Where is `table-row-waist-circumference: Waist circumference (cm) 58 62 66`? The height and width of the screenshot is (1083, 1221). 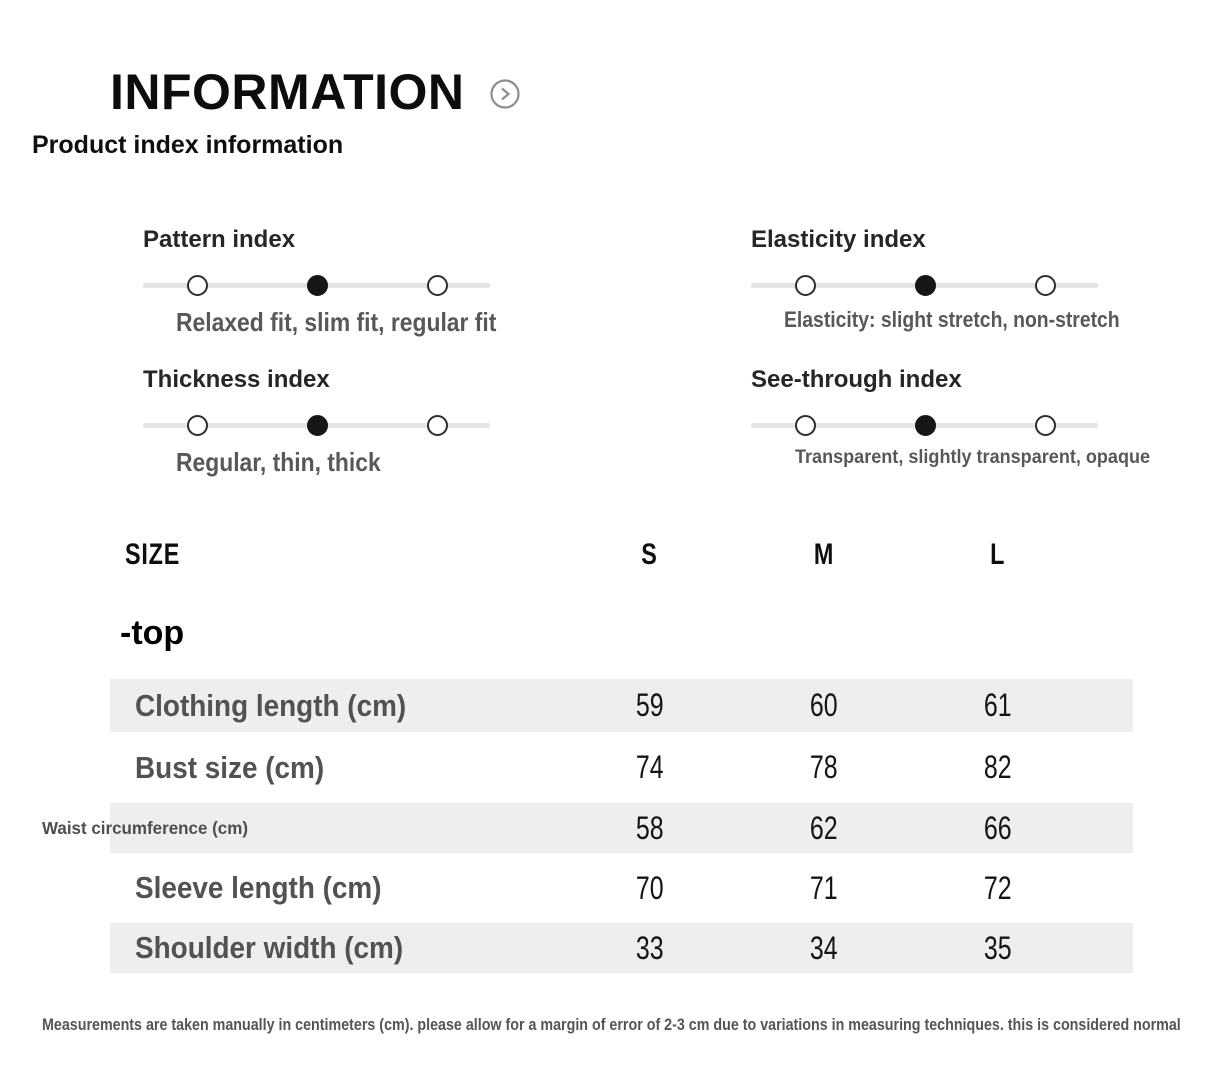
table-row-waist-circumference: Waist circumference (cm) 58 62 66 is located at coordinates (587, 828).